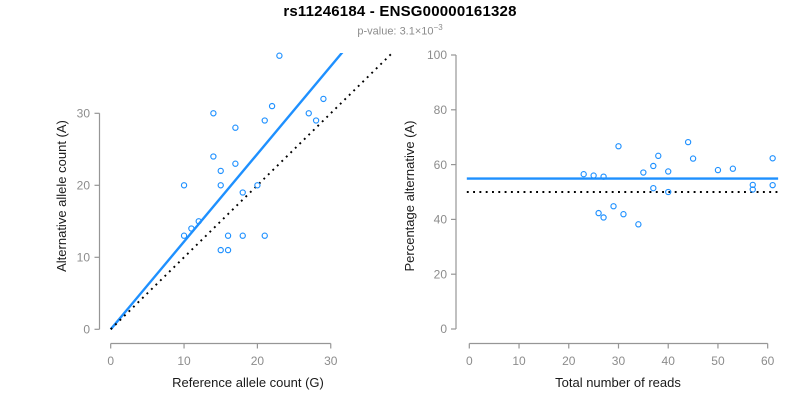  I want to click on y-tick-label: 30, so click(84, 114).